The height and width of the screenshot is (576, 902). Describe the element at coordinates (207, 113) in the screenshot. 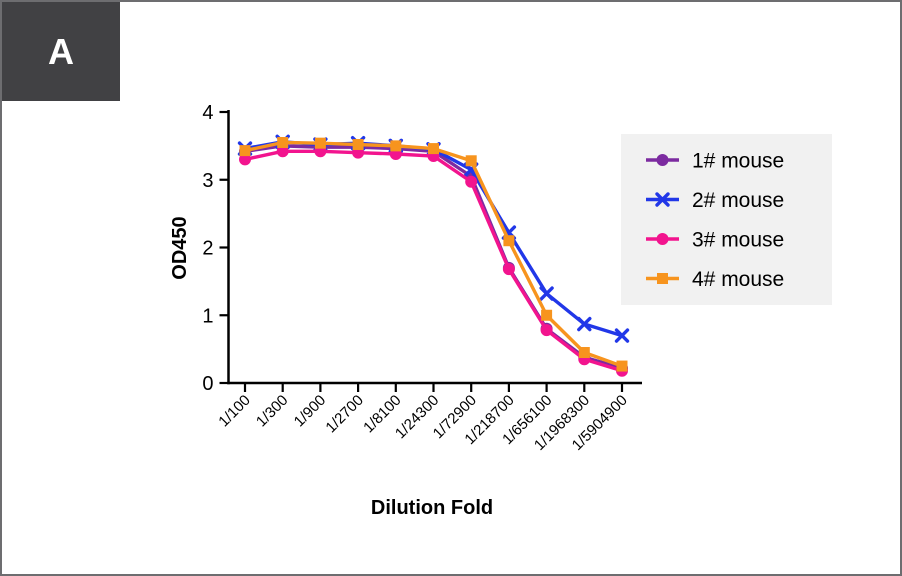

I see `y-tick-label: 4` at that location.